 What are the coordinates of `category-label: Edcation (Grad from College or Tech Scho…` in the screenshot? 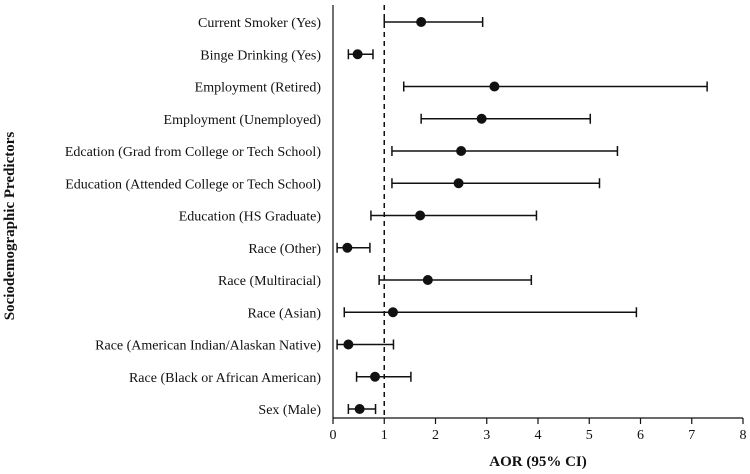 It's located at (193, 152).